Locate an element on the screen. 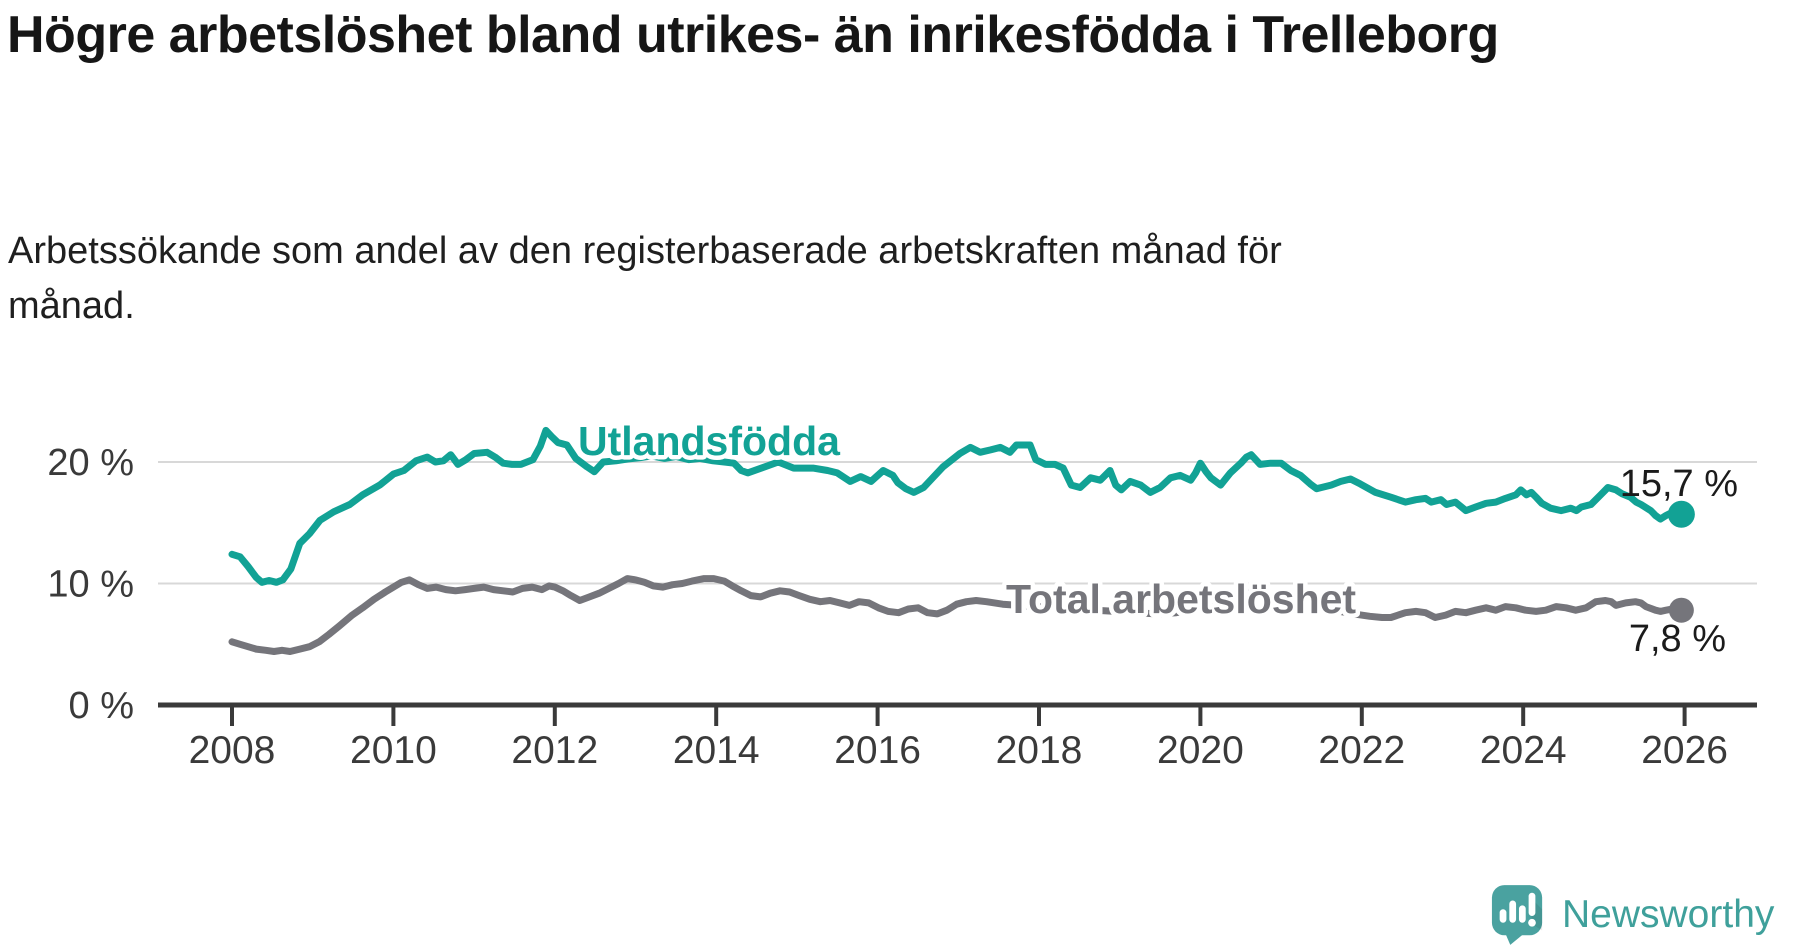  end-value-utlandsfodda: 15,7 % is located at coordinates (1679, 484).